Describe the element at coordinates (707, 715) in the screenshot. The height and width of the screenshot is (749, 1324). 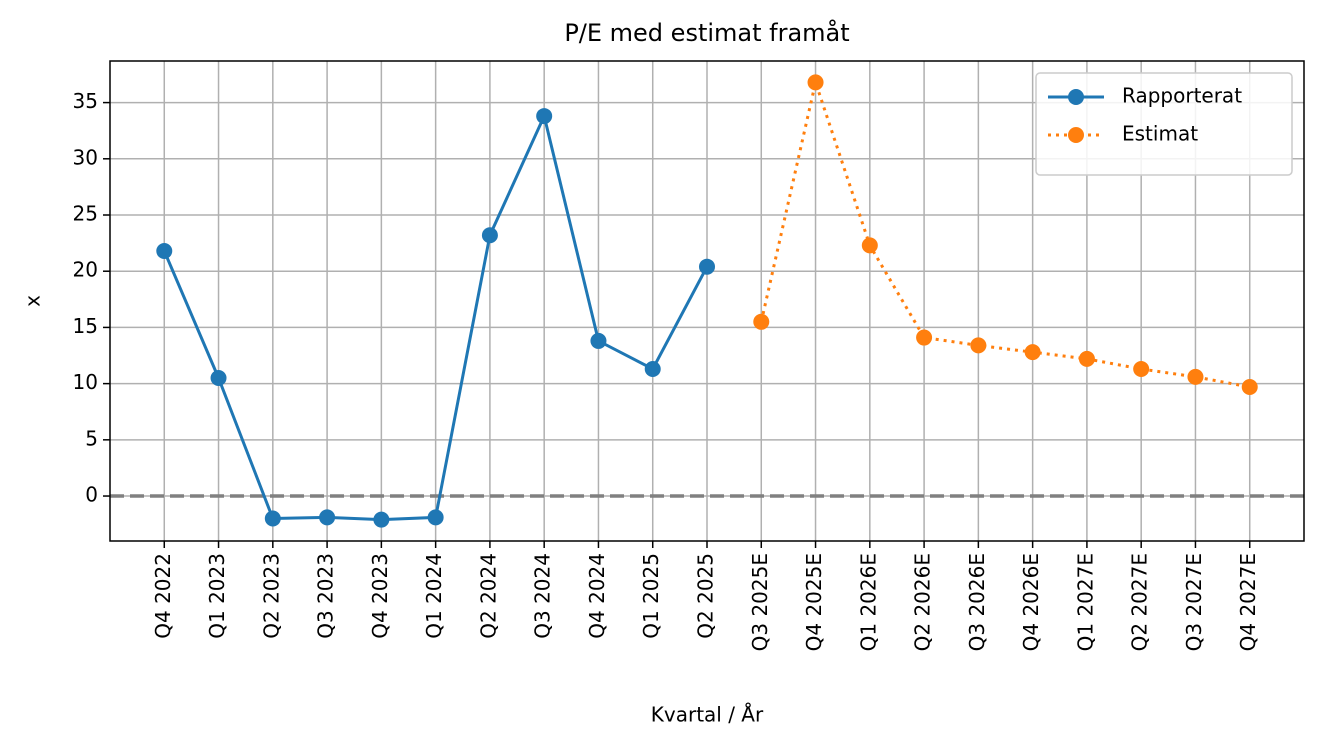
I see `x-axis-label: Kvartal / År` at that location.